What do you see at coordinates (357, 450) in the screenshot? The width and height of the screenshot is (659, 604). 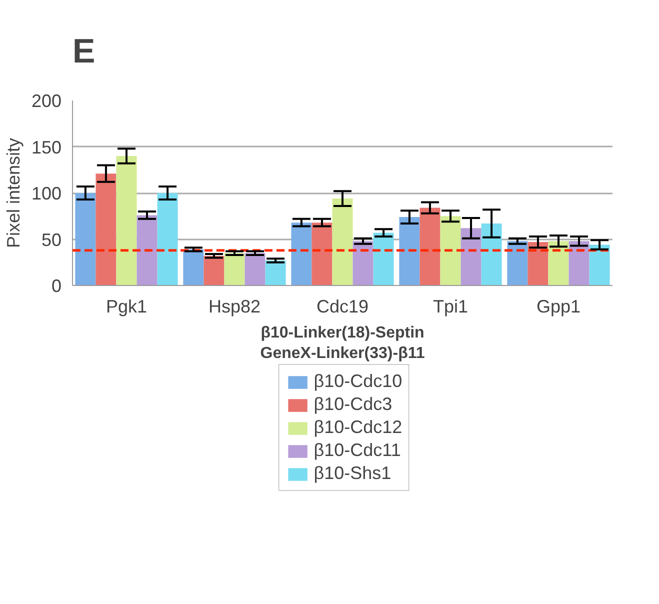 I see `legend-label: β10-Cdc11` at bounding box center [357, 450].